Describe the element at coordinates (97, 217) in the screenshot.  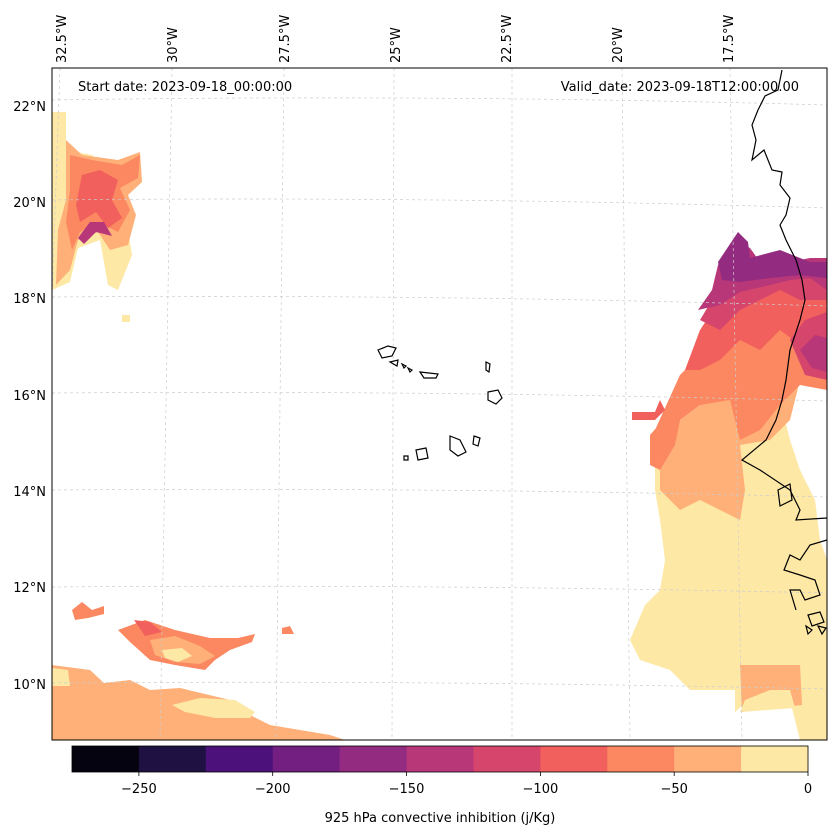
I see `cin-region-northwest` at that location.